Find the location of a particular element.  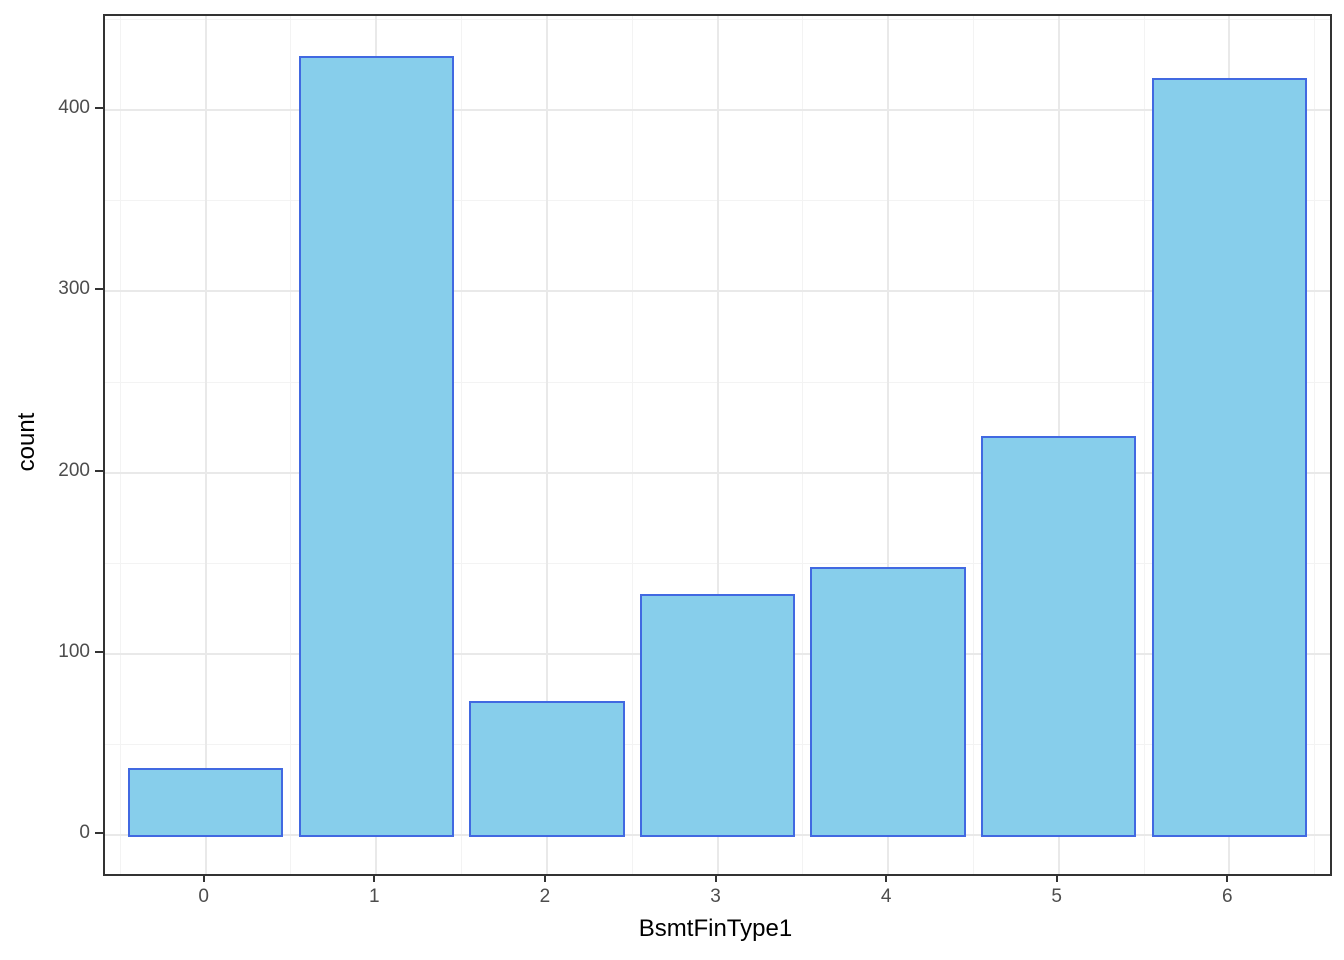

y-tick-label: 400 is located at coordinates (74, 108).